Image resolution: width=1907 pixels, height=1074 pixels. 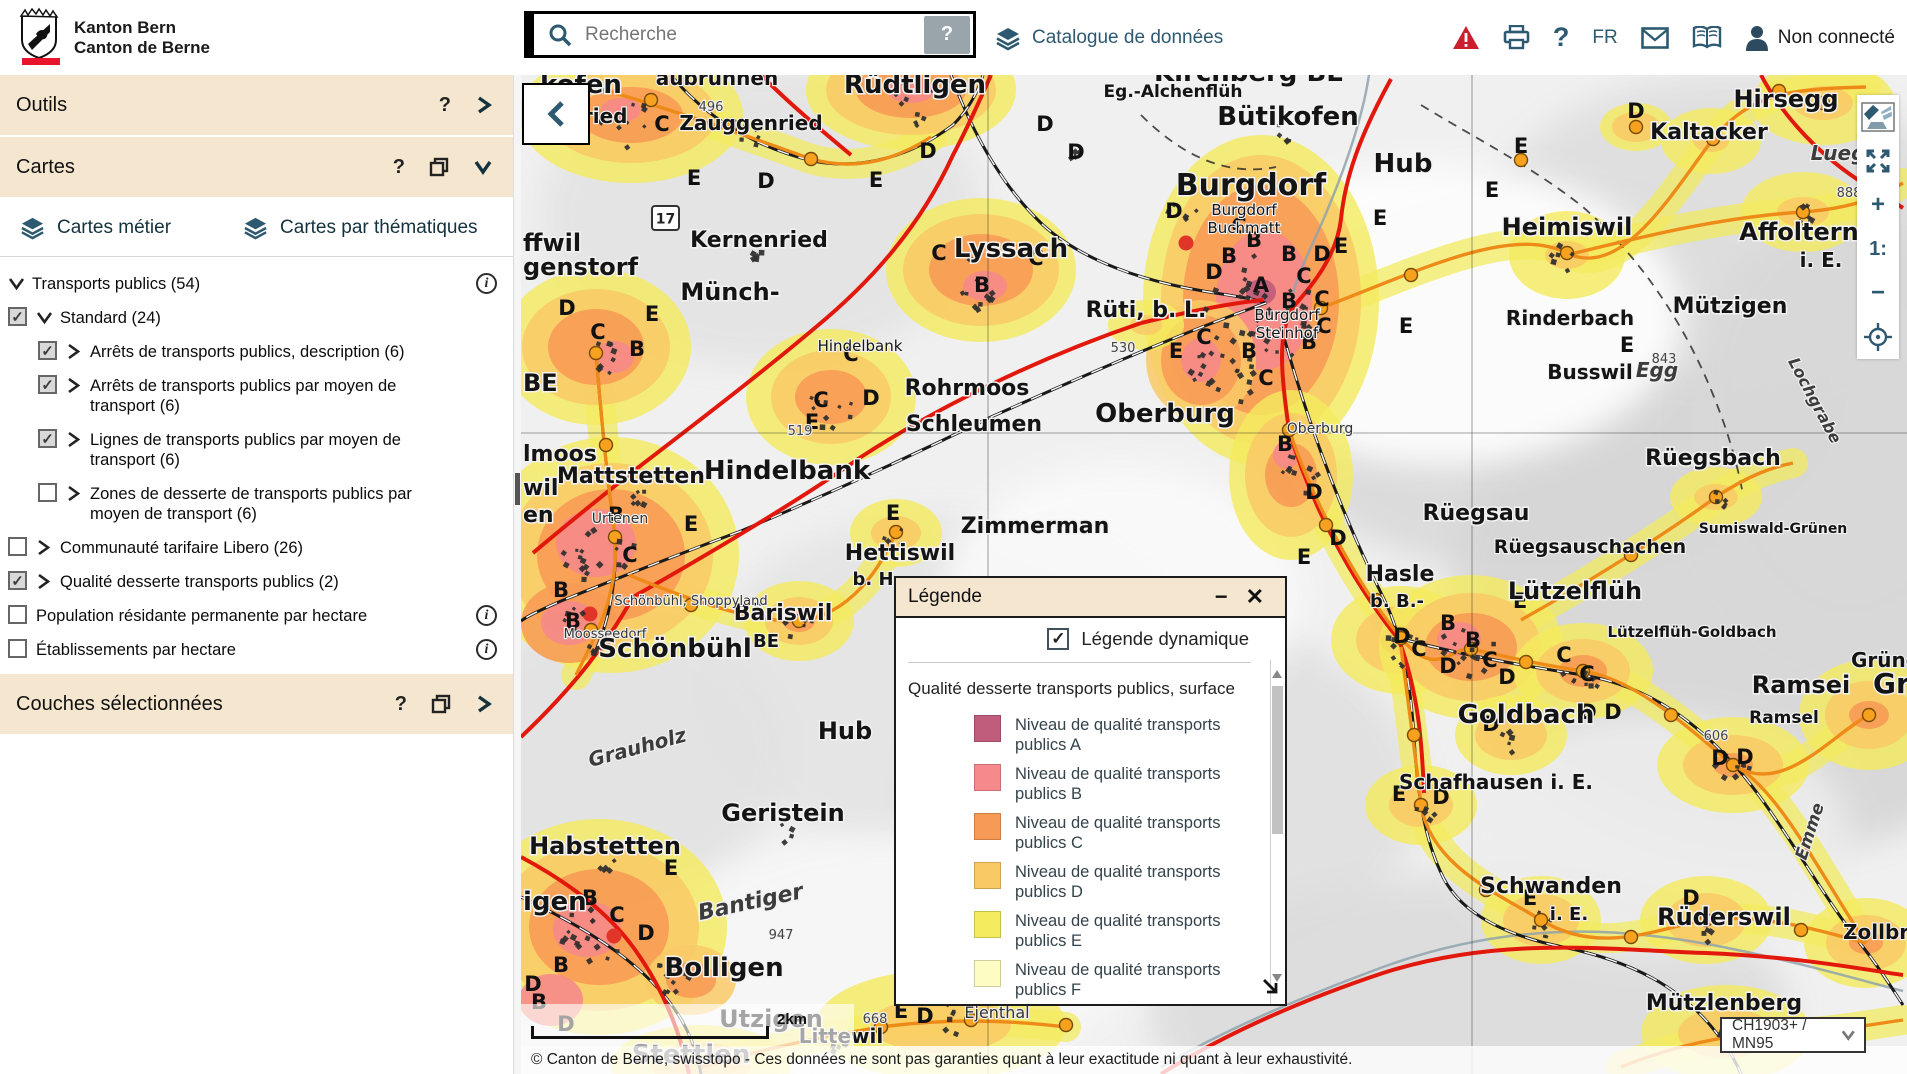 What do you see at coordinates (1466, 38) in the screenshot?
I see `warning-icon` at bounding box center [1466, 38].